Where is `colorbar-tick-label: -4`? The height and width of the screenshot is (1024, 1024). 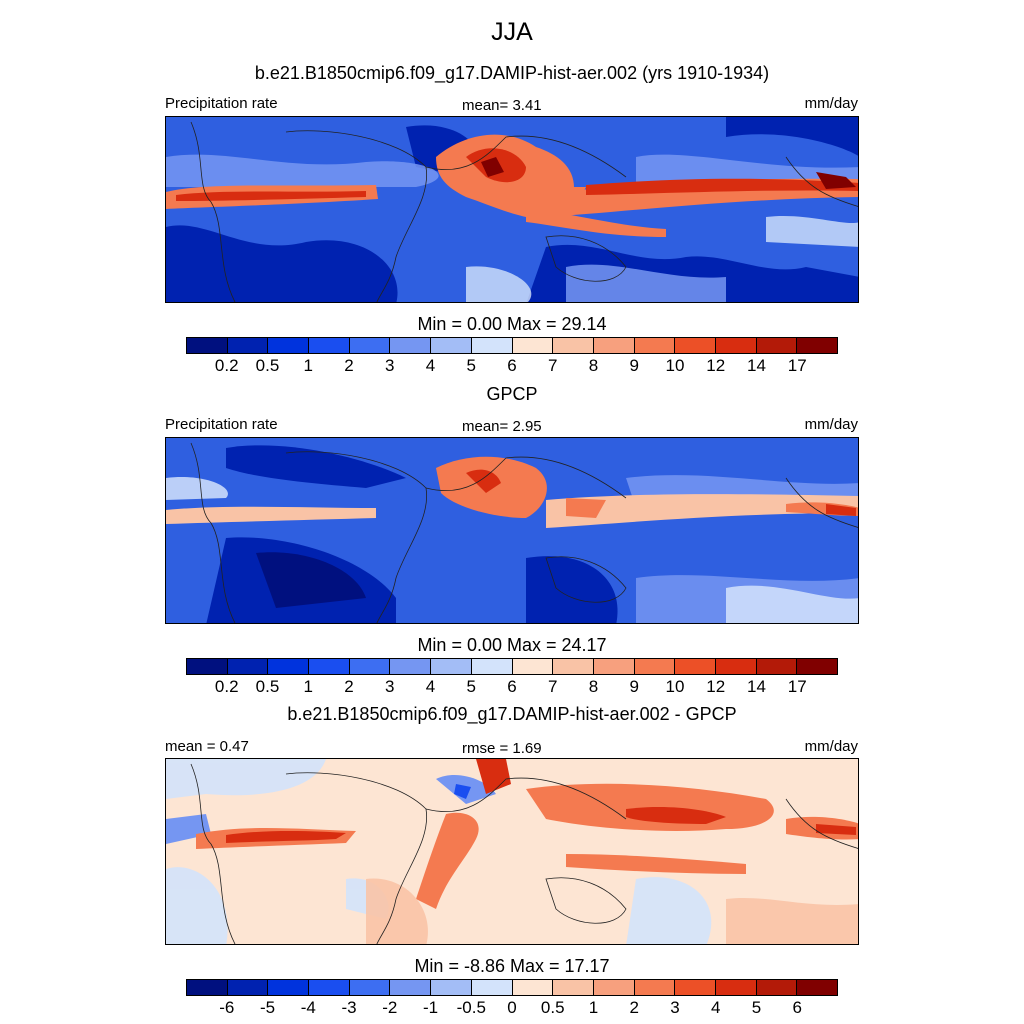 colorbar-tick-label: -4 is located at coordinates (308, 1007).